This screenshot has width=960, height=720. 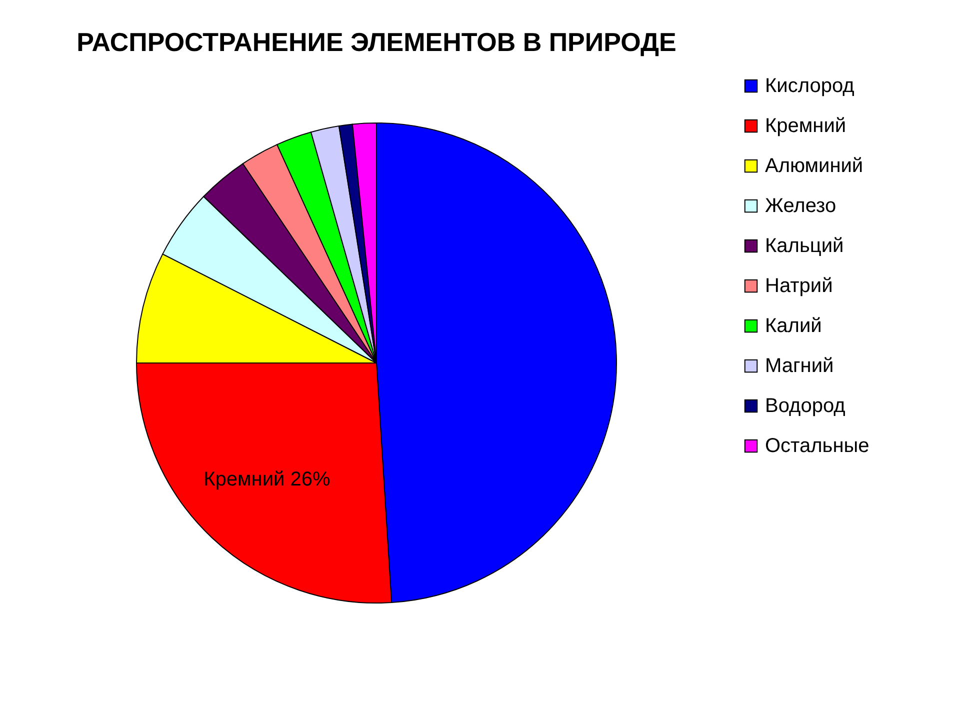 I want to click on data-label: Кремний 26%, so click(x=267, y=479).